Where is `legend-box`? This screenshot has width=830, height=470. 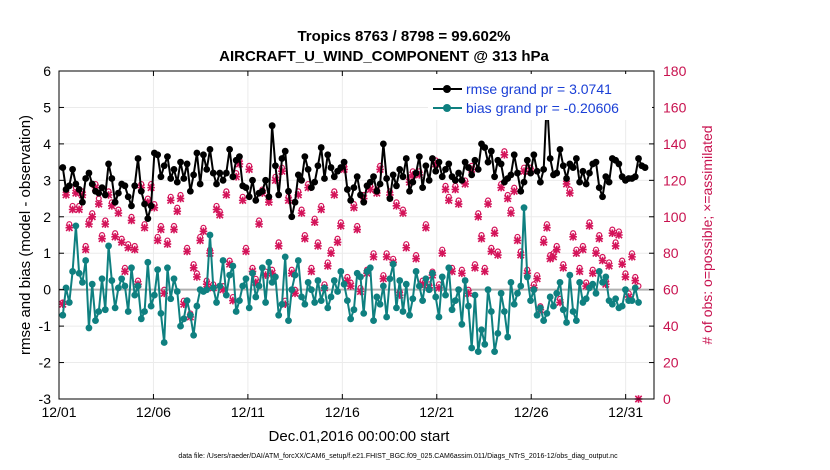
legend-box is located at coordinates (540, 97).